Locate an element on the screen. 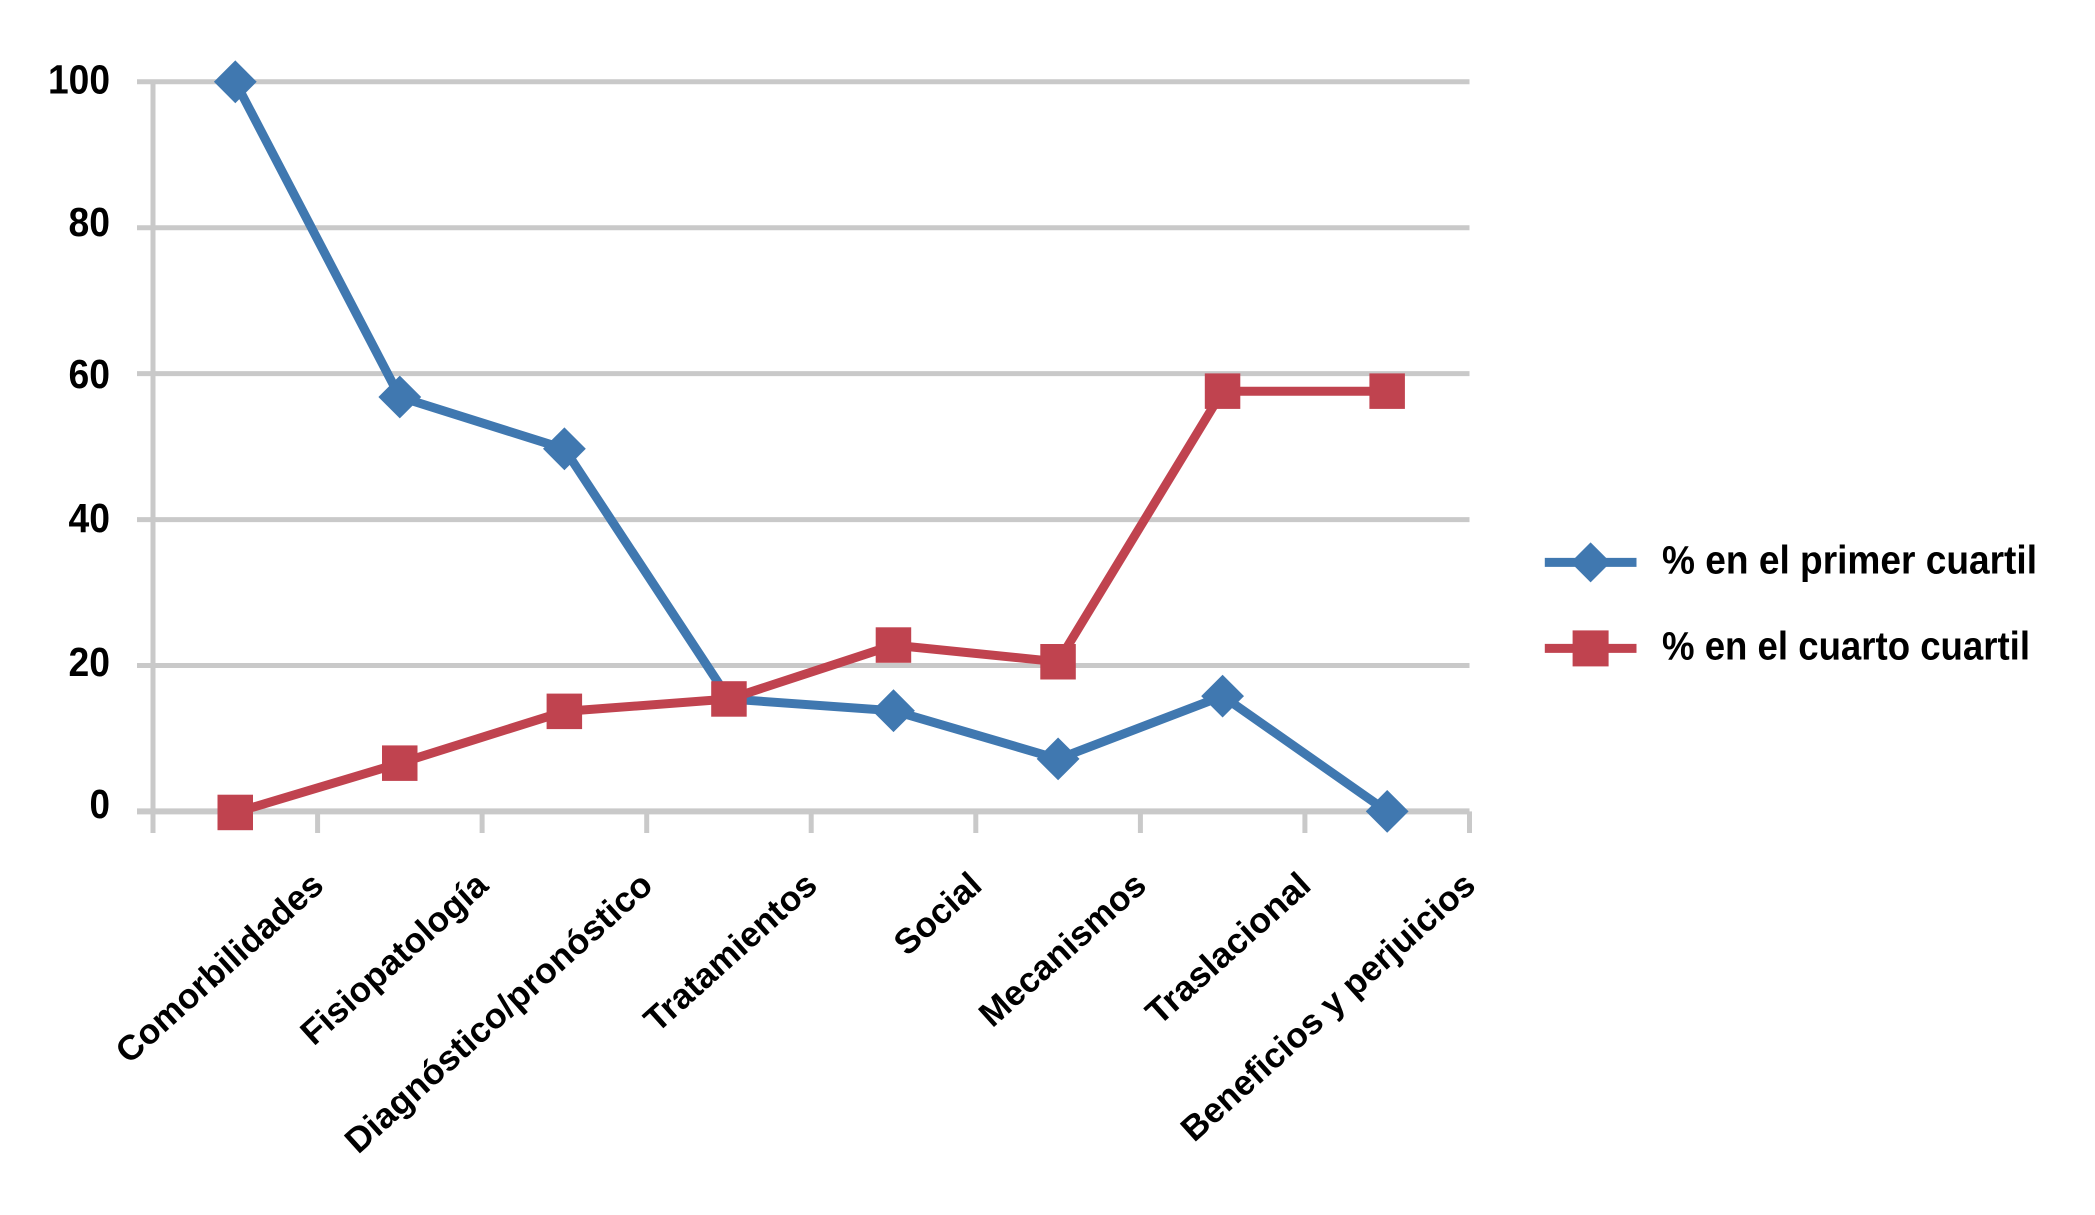 The image size is (2095, 1215). svg-text: 20 is located at coordinates (90, 662).